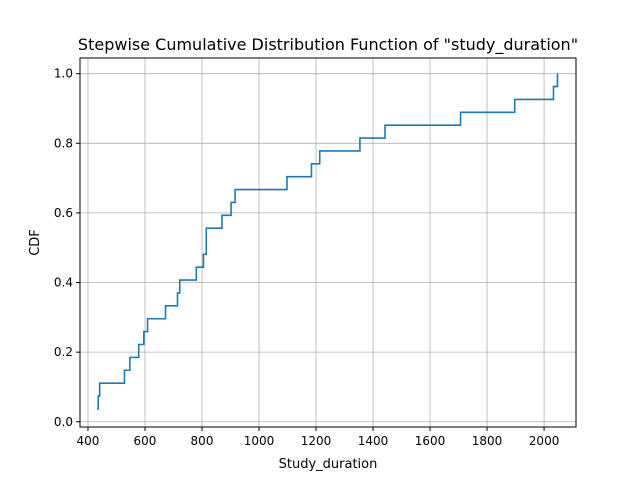  What do you see at coordinates (88, 441) in the screenshot?
I see `x-tick-label: 400` at bounding box center [88, 441].